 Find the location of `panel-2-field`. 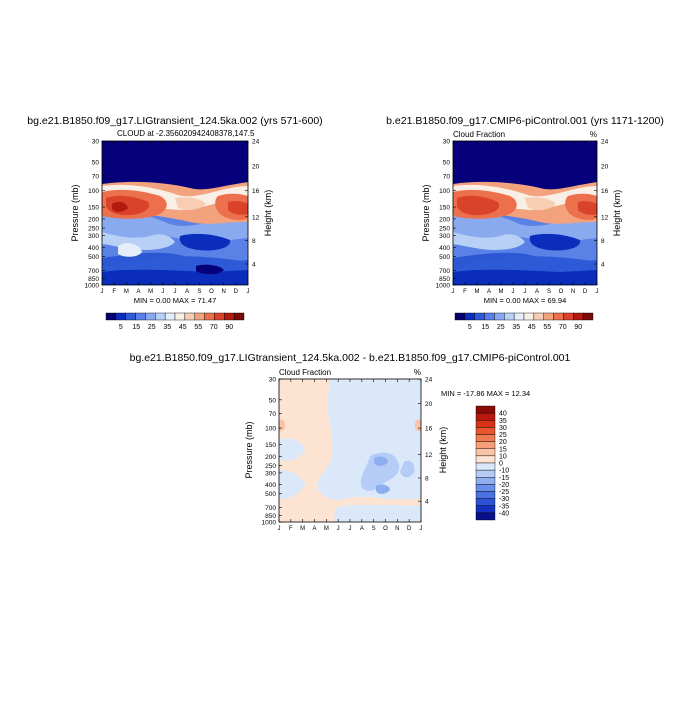

panel-2-field is located at coordinates (525, 213).